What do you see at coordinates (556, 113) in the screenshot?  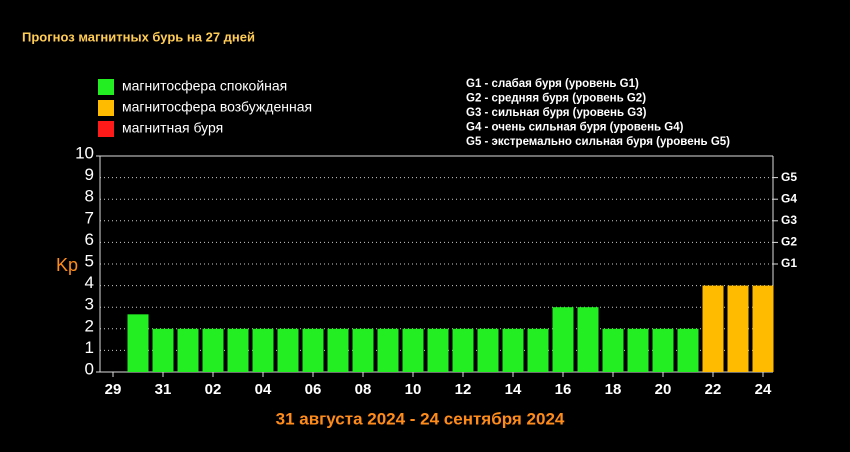 I see `g-level-note: G3 - сильная буря (уровень G3)` at bounding box center [556, 113].